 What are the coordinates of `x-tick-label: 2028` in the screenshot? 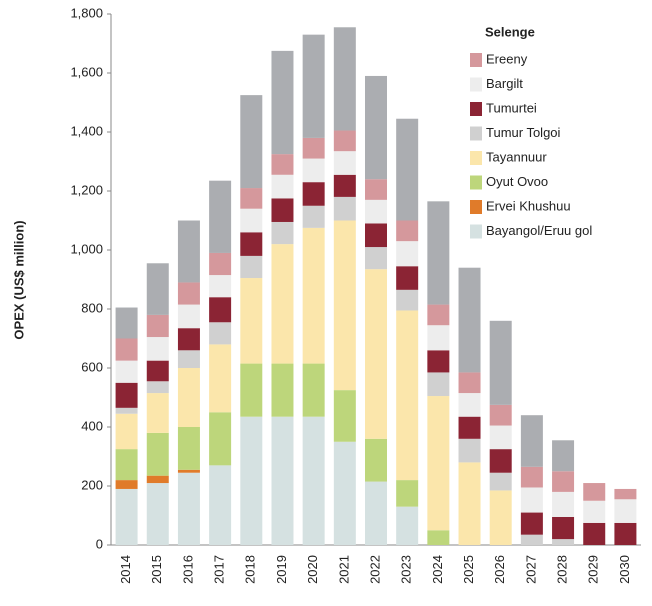 It's located at (561, 569).